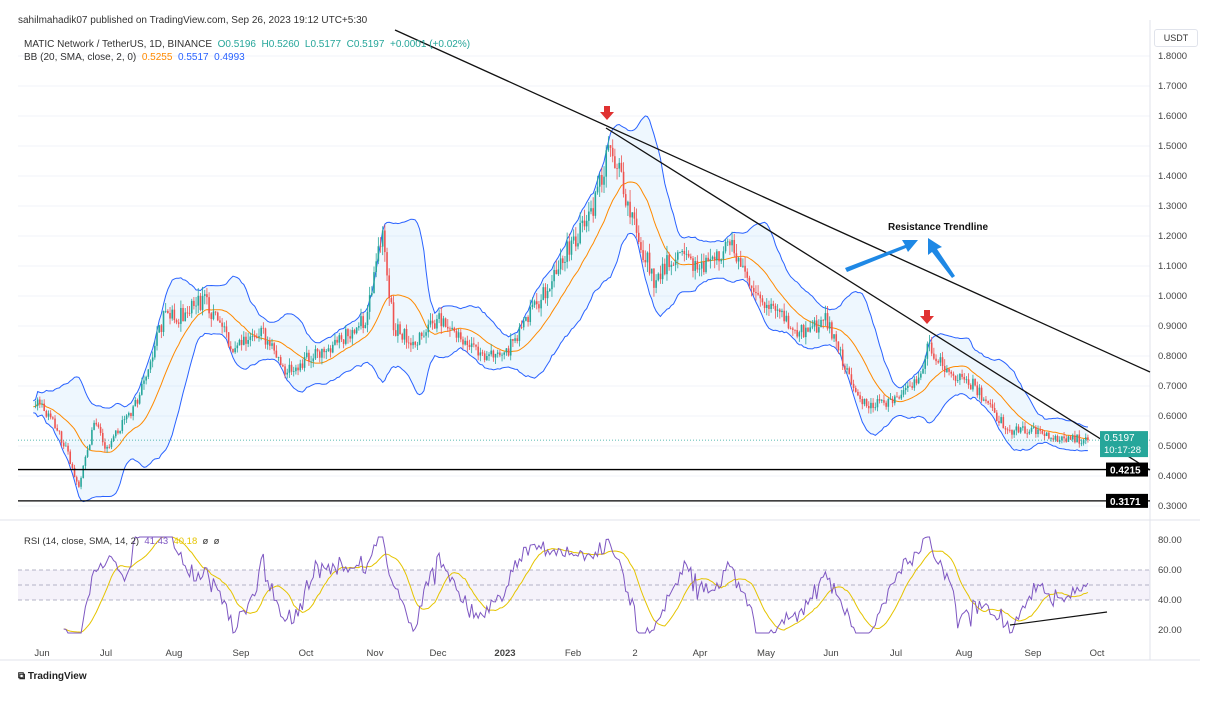  Describe the element at coordinates (1172, 86) in the screenshot. I see `price-tick-label: 1.7000` at that location.